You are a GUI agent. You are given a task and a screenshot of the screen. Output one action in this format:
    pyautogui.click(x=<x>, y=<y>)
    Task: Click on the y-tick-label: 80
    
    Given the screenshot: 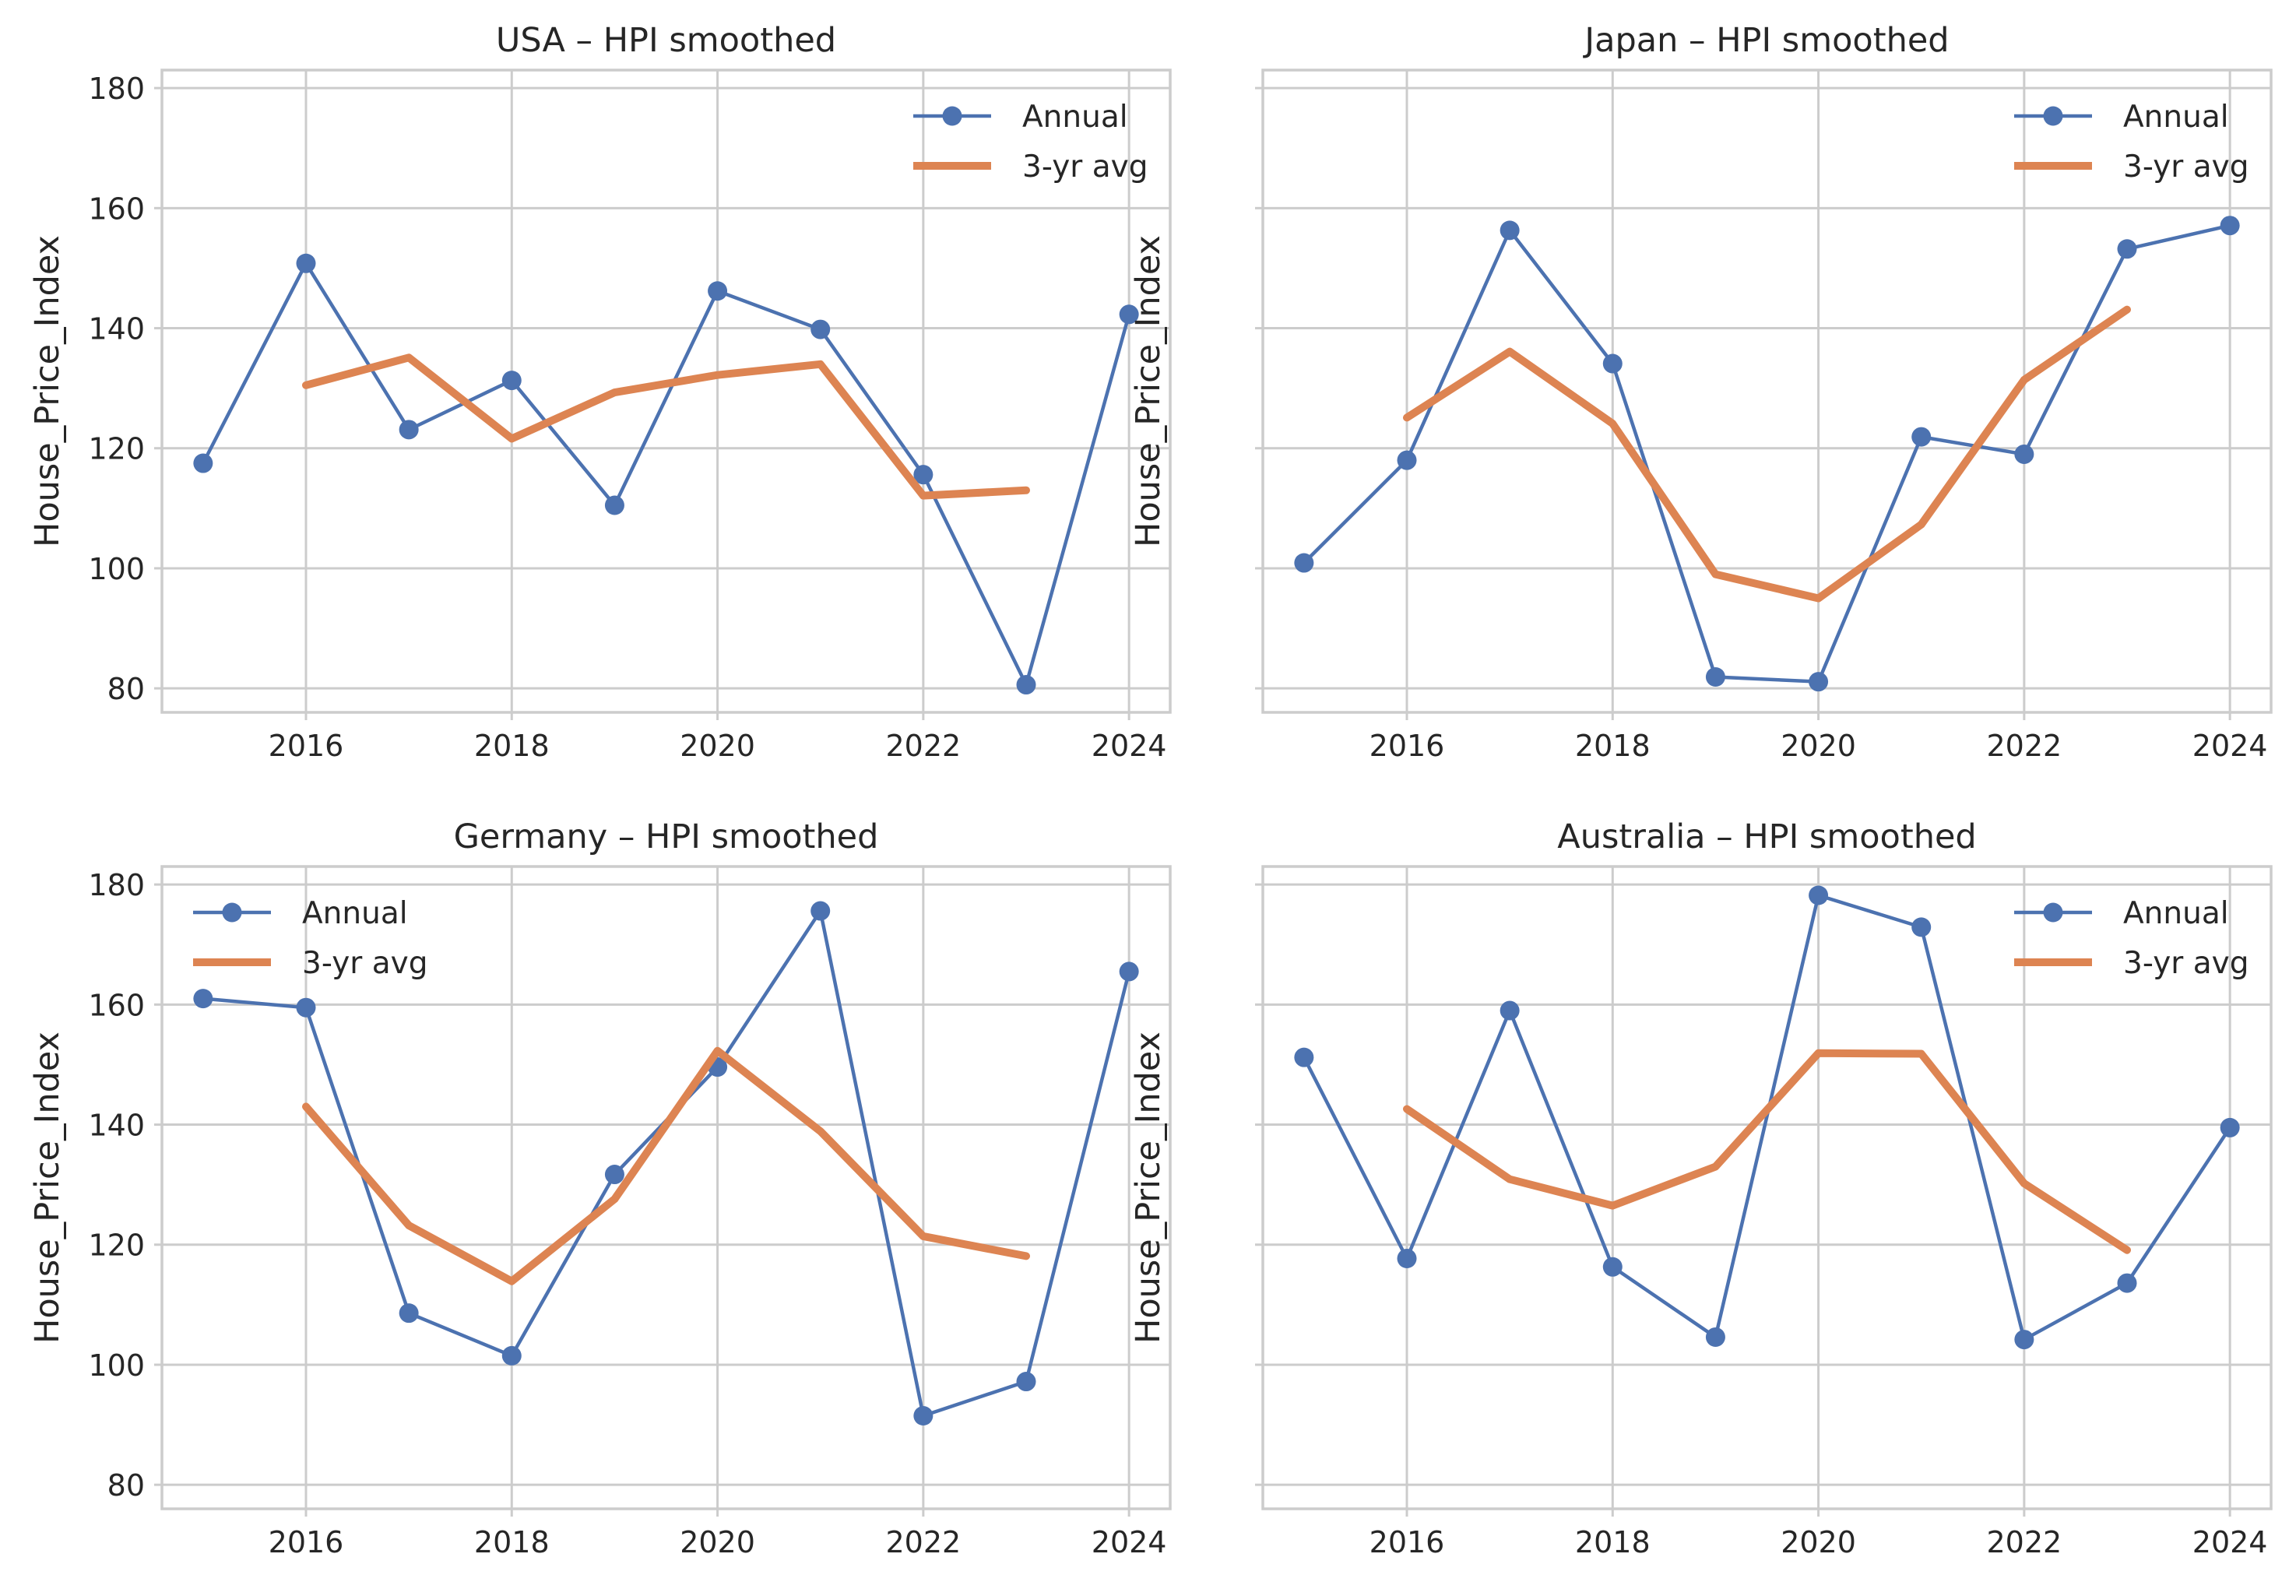 What is the action you would take?
    pyautogui.click(x=126, y=689)
    